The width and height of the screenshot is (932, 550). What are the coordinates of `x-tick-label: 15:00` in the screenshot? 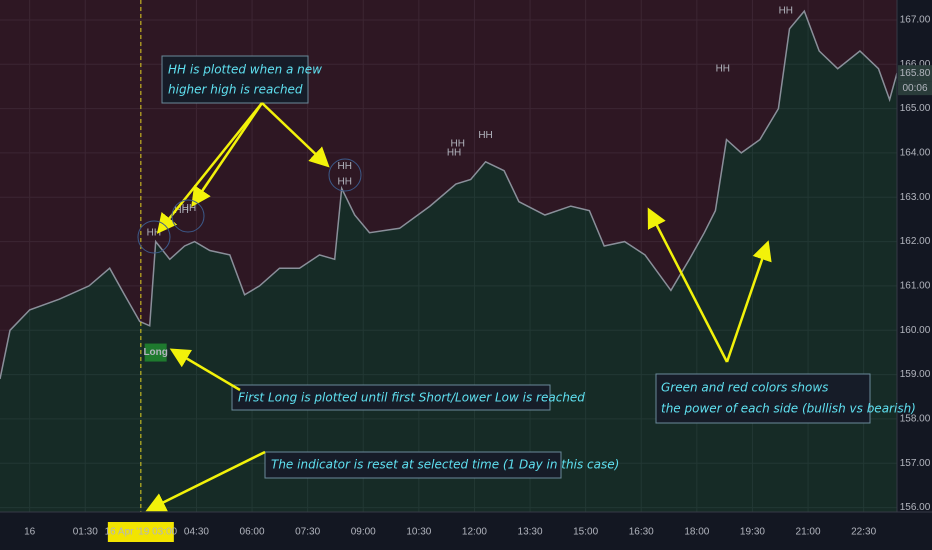 It's located at (585, 532).